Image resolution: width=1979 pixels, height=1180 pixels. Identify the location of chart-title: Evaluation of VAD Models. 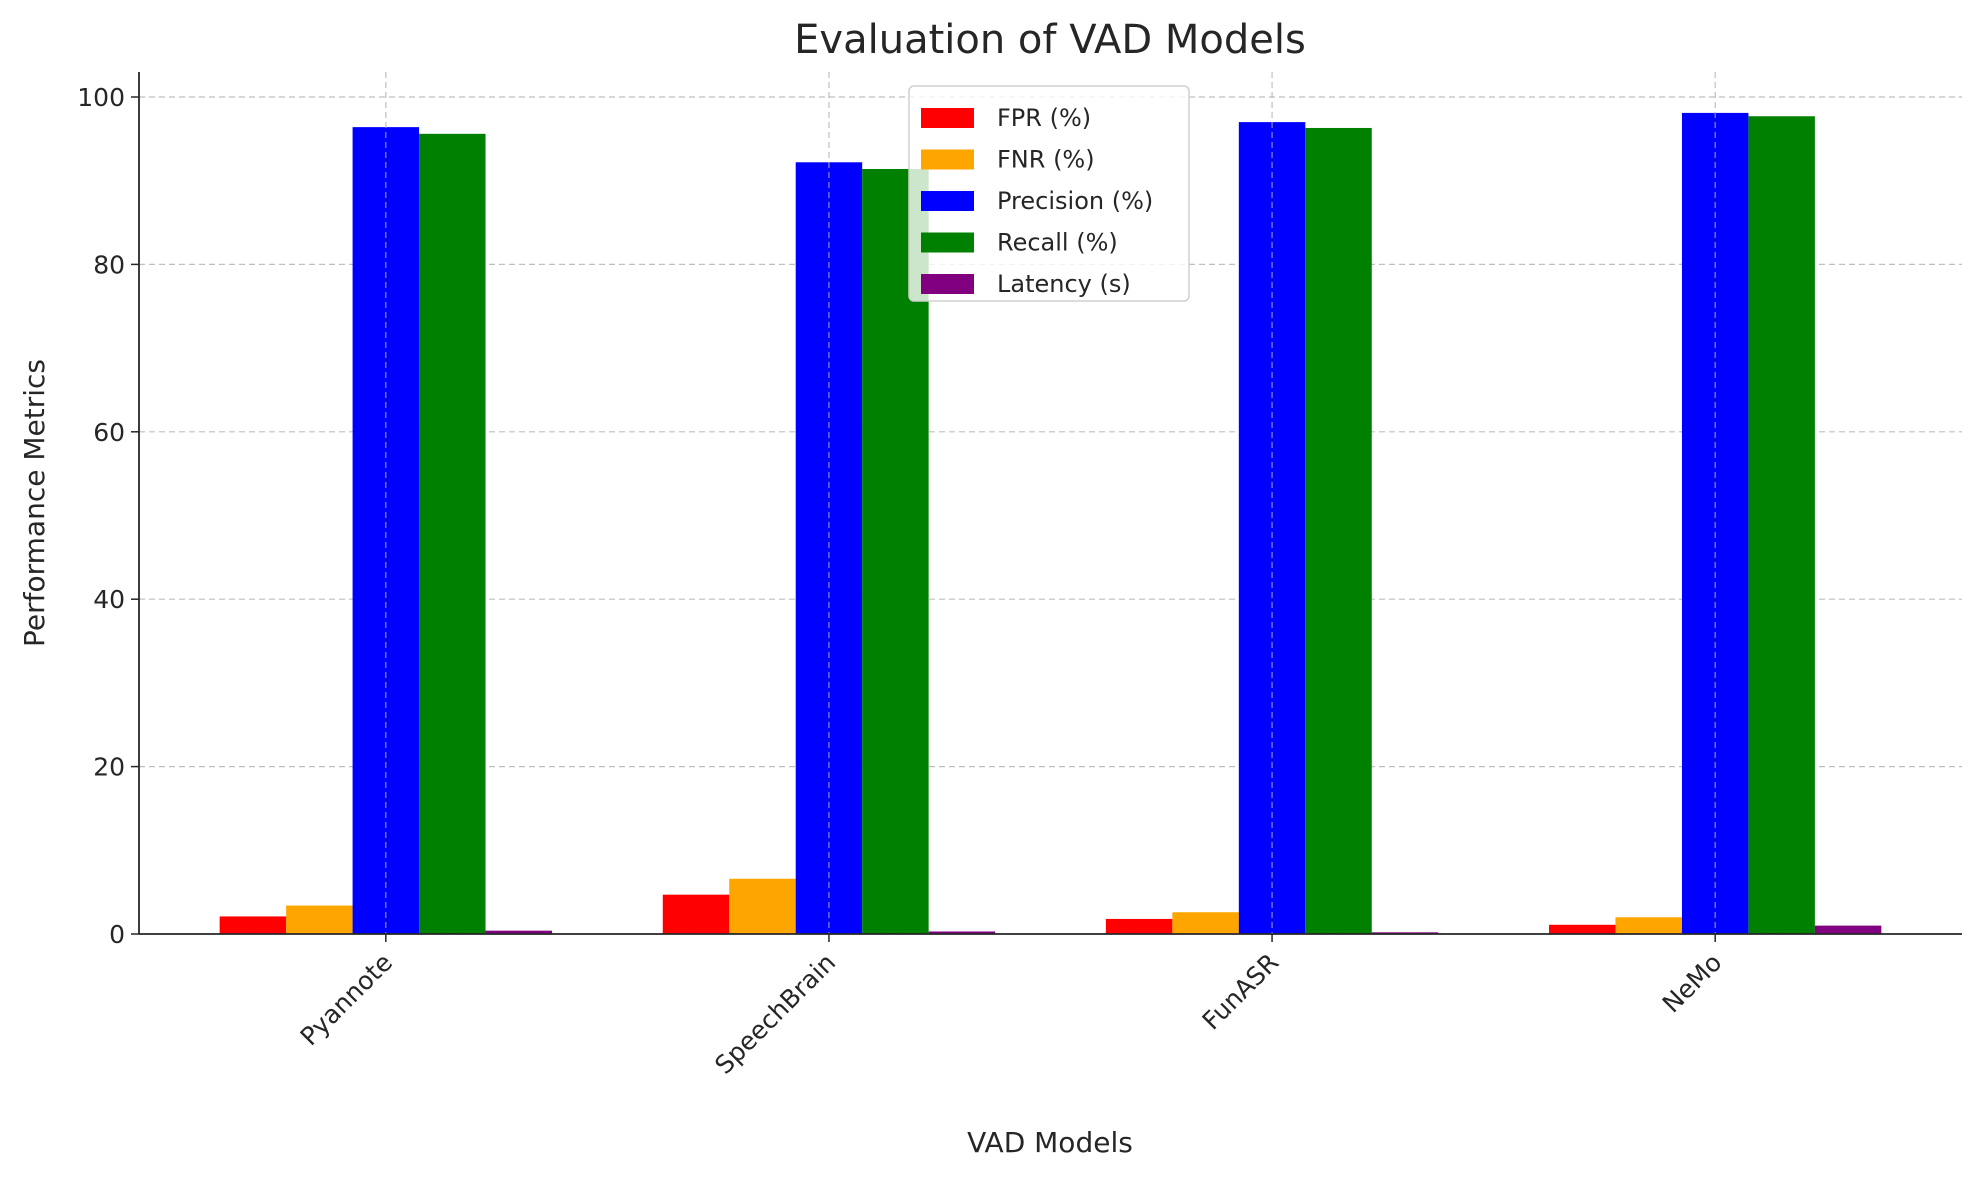
(1050, 40).